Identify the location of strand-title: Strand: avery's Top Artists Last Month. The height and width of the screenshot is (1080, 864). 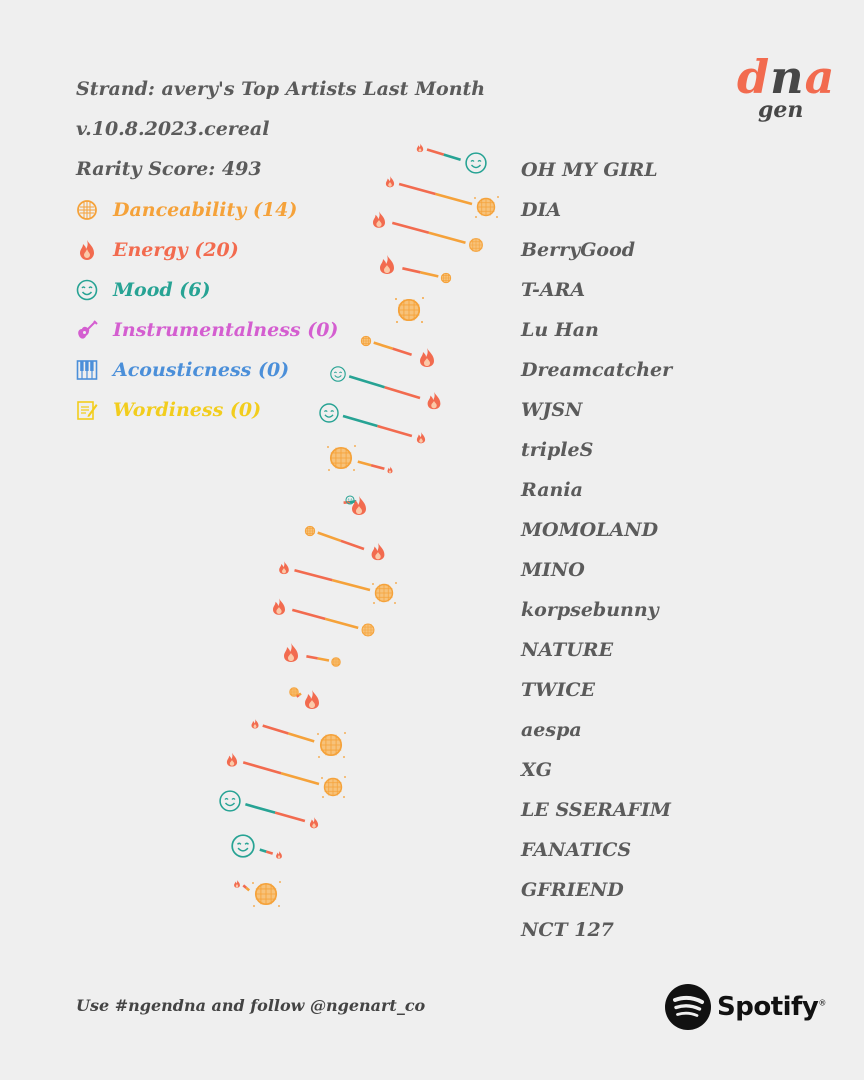
(281, 89).